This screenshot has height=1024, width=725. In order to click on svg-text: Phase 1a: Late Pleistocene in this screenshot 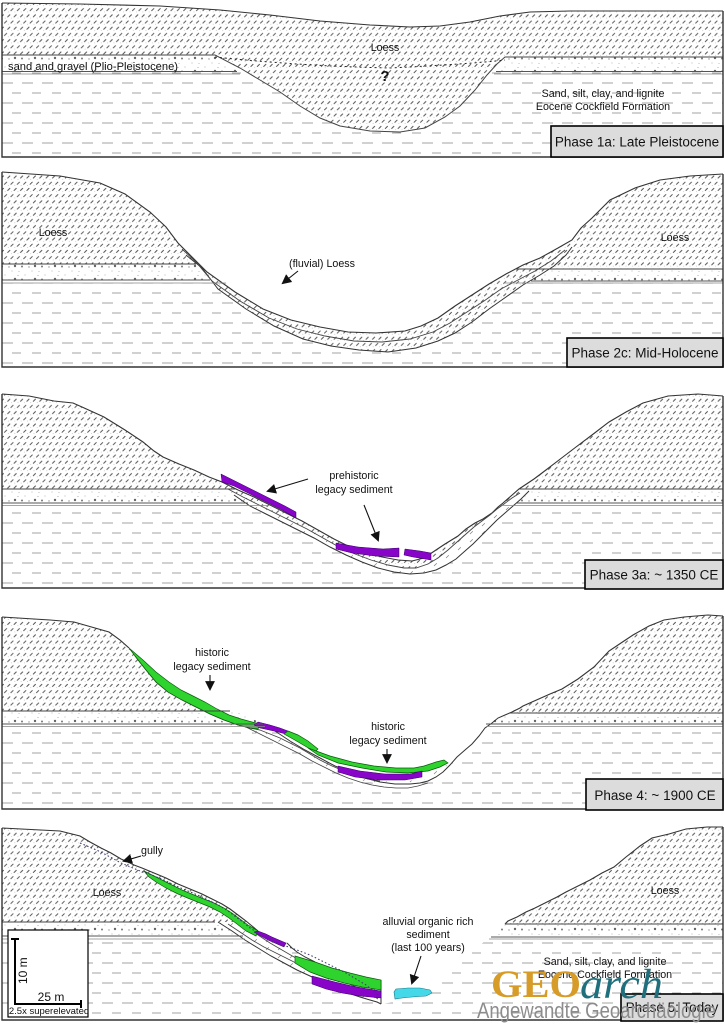, I will do `click(637, 142)`.